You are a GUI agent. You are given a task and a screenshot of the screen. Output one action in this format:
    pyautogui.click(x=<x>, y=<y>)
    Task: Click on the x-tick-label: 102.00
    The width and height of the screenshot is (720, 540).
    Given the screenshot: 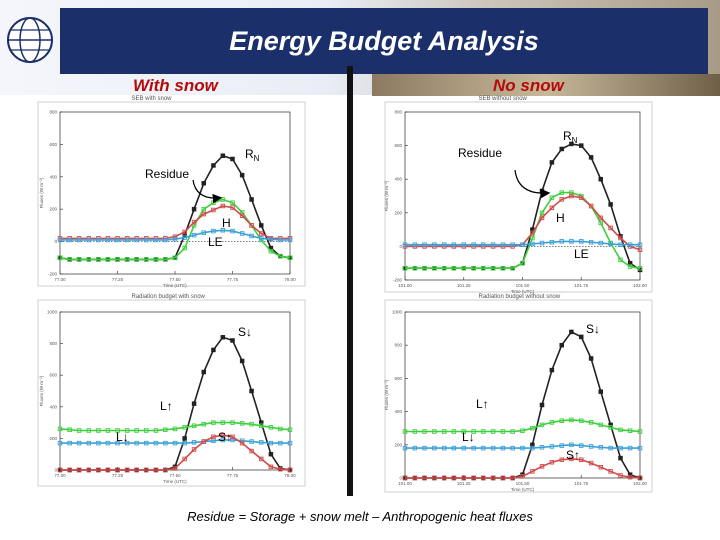 What is the action you would take?
    pyautogui.click(x=640, y=483)
    